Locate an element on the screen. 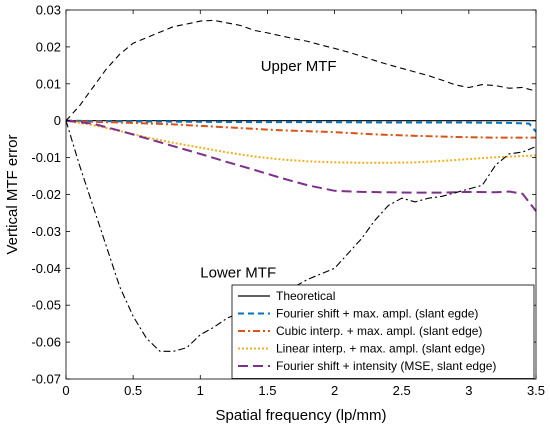  annotation-lower-mtf: Lower MTF is located at coordinates (238, 273).